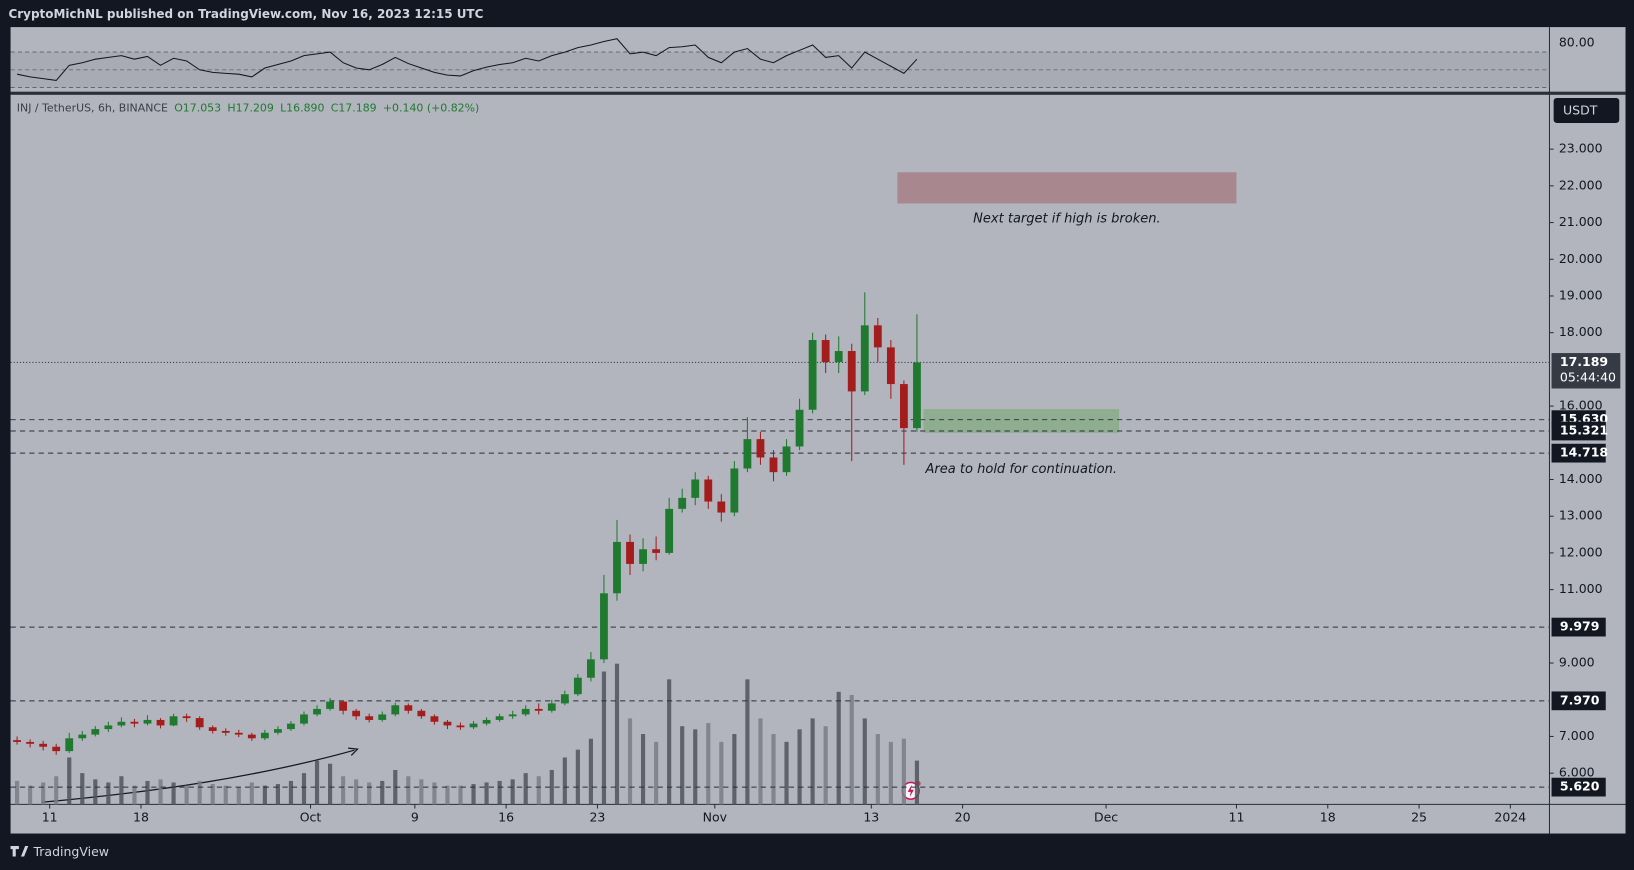  What do you see at coordinates (1106, 816) in the screenshot?
I see `x-tick-label: Dec` at bounding box center [1106, 816].